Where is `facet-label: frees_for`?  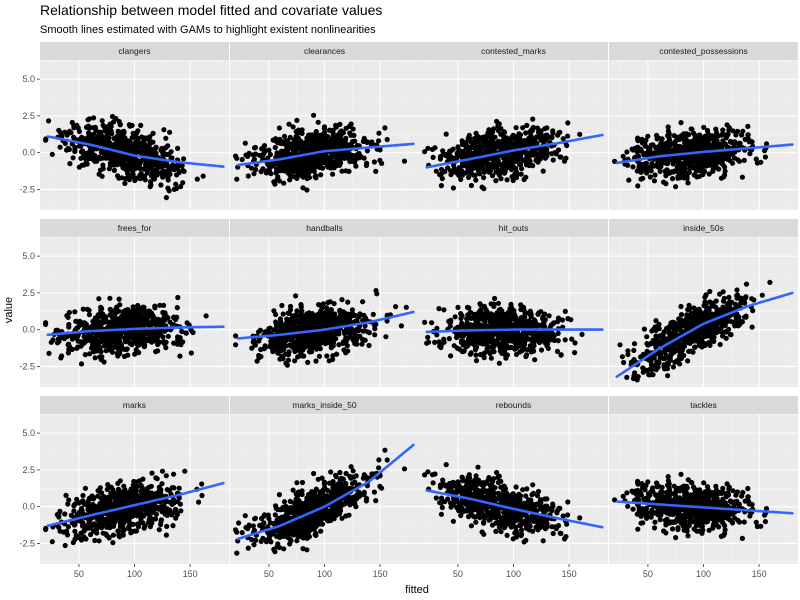 facet-label: frees_for is located at coordinates (135, 228).